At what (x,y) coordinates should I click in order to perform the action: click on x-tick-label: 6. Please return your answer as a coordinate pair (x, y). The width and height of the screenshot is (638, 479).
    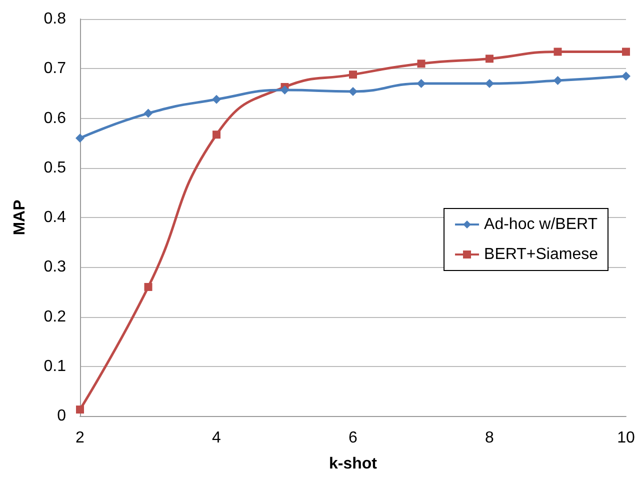
    Looking at the image, I should click on (353, 438).